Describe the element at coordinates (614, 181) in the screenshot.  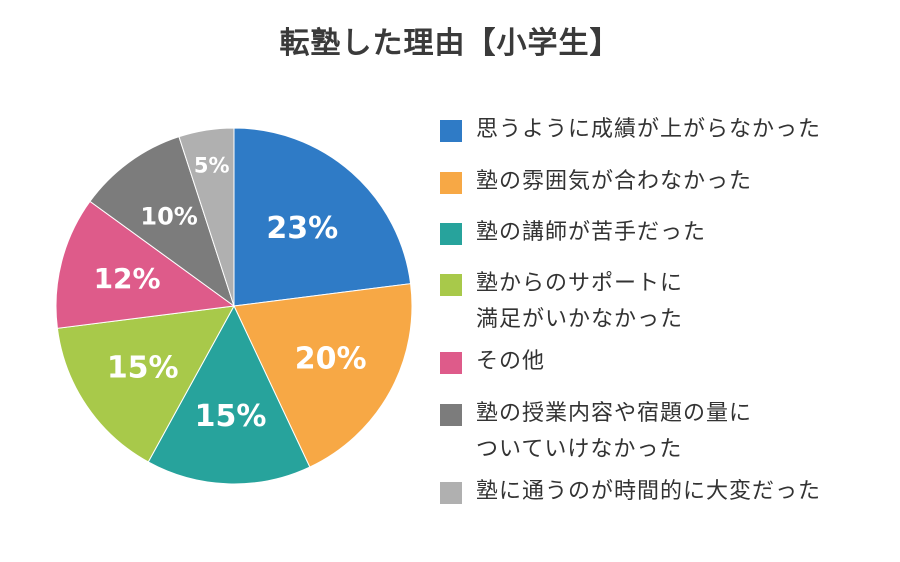
I see `legend-label-2: 塾の雰囲気が合わなかった` at that location.